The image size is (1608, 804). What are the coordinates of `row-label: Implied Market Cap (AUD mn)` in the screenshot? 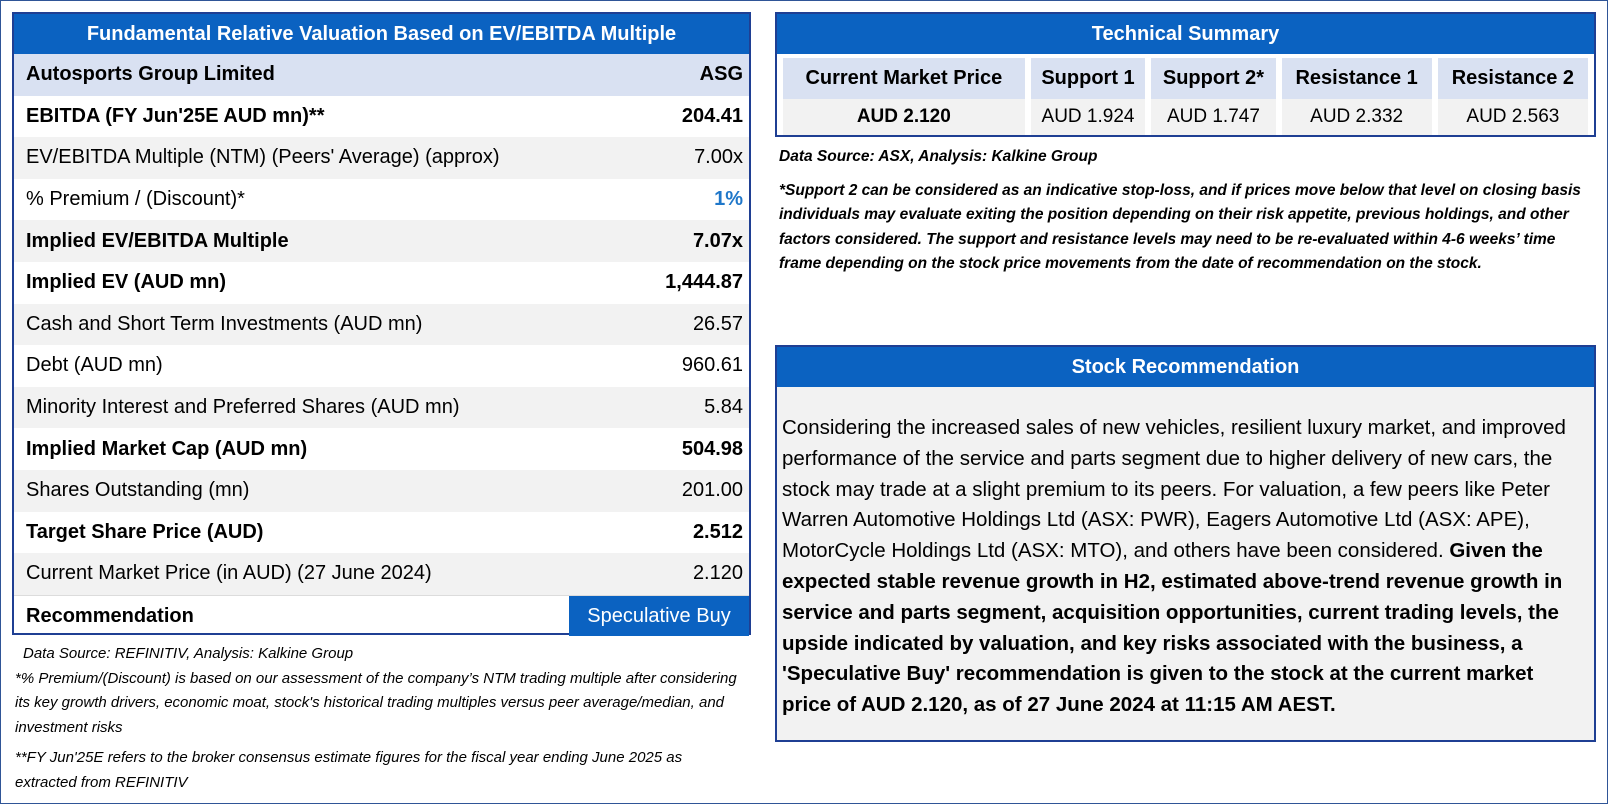 It's located at (167, 448).